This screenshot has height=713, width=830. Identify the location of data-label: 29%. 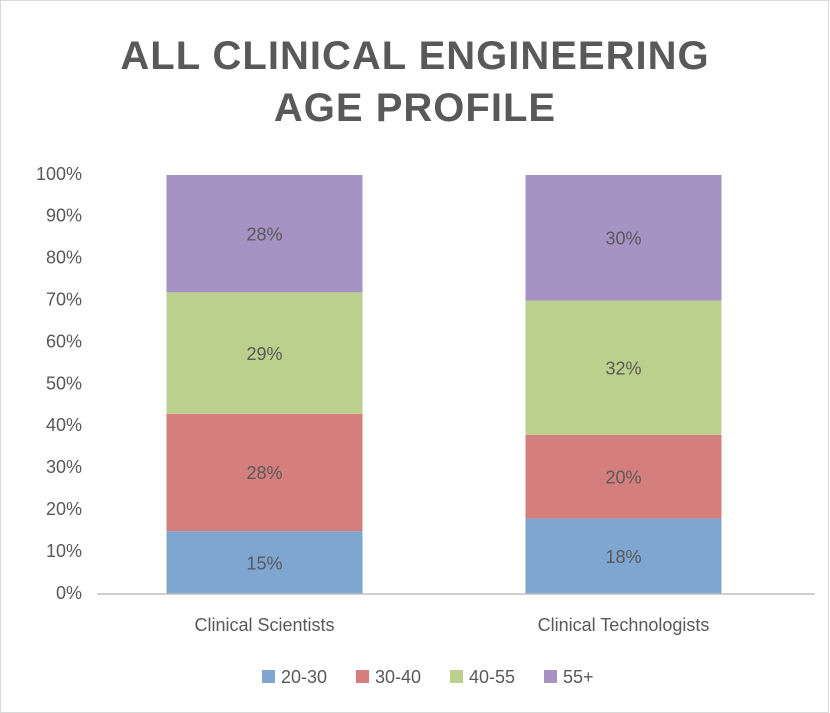
(264, 354).